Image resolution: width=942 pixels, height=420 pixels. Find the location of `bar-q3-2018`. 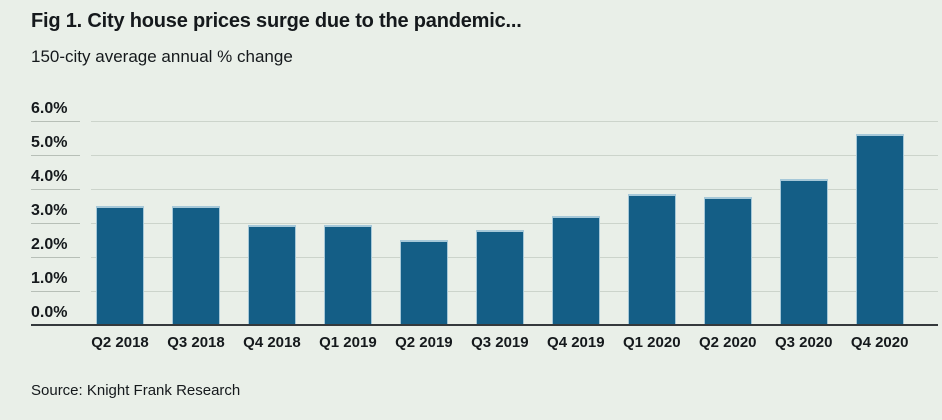

bar-q3-2018 is located at coordinates (195, 265).